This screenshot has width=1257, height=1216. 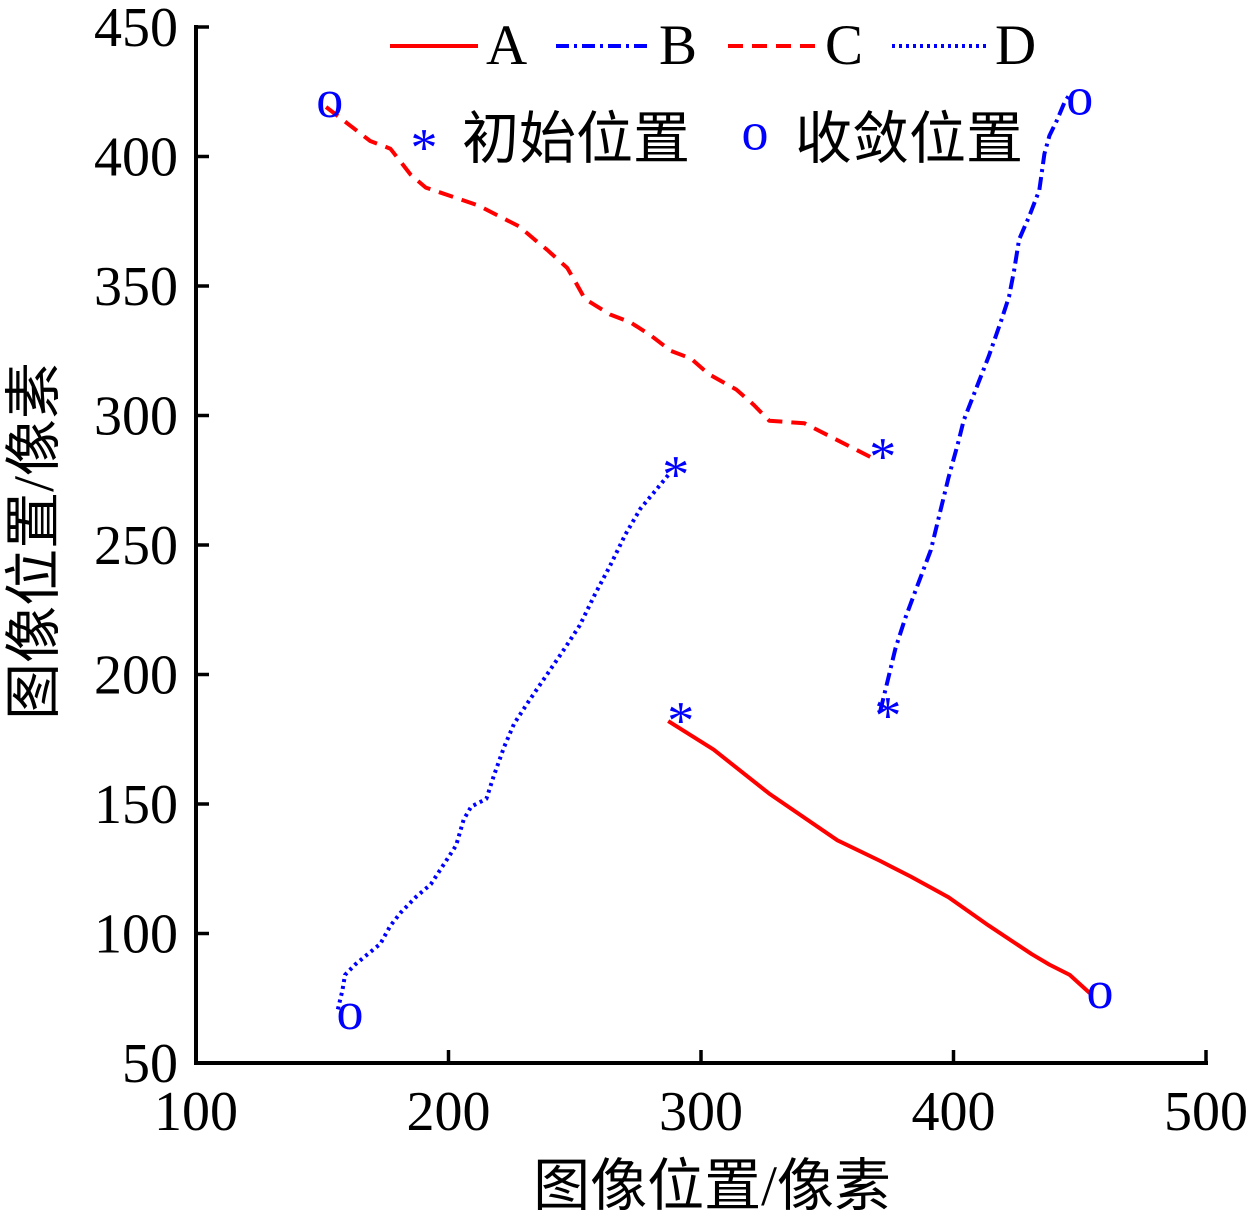 I want to click on legend-label-a: A, so click(x=506, y=45).